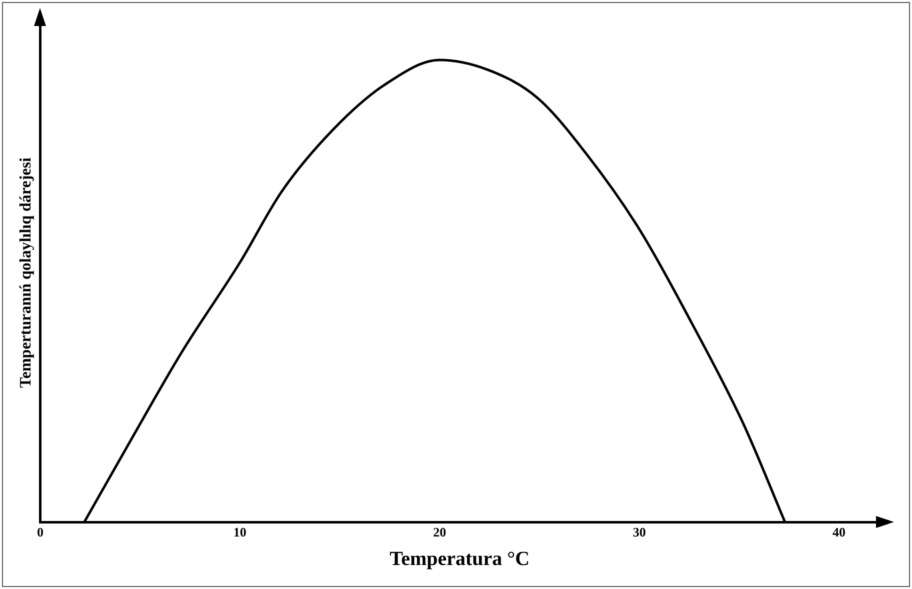  I want to click on x-tick-label: 30, so click(639, 532).